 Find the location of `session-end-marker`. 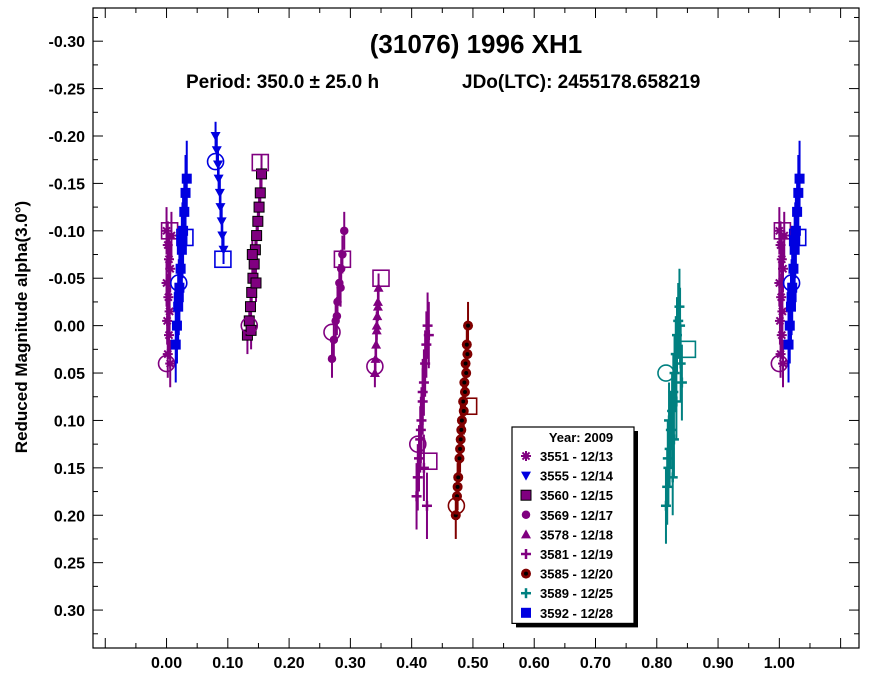

session-end-marker is located at coordinates (342, 259).